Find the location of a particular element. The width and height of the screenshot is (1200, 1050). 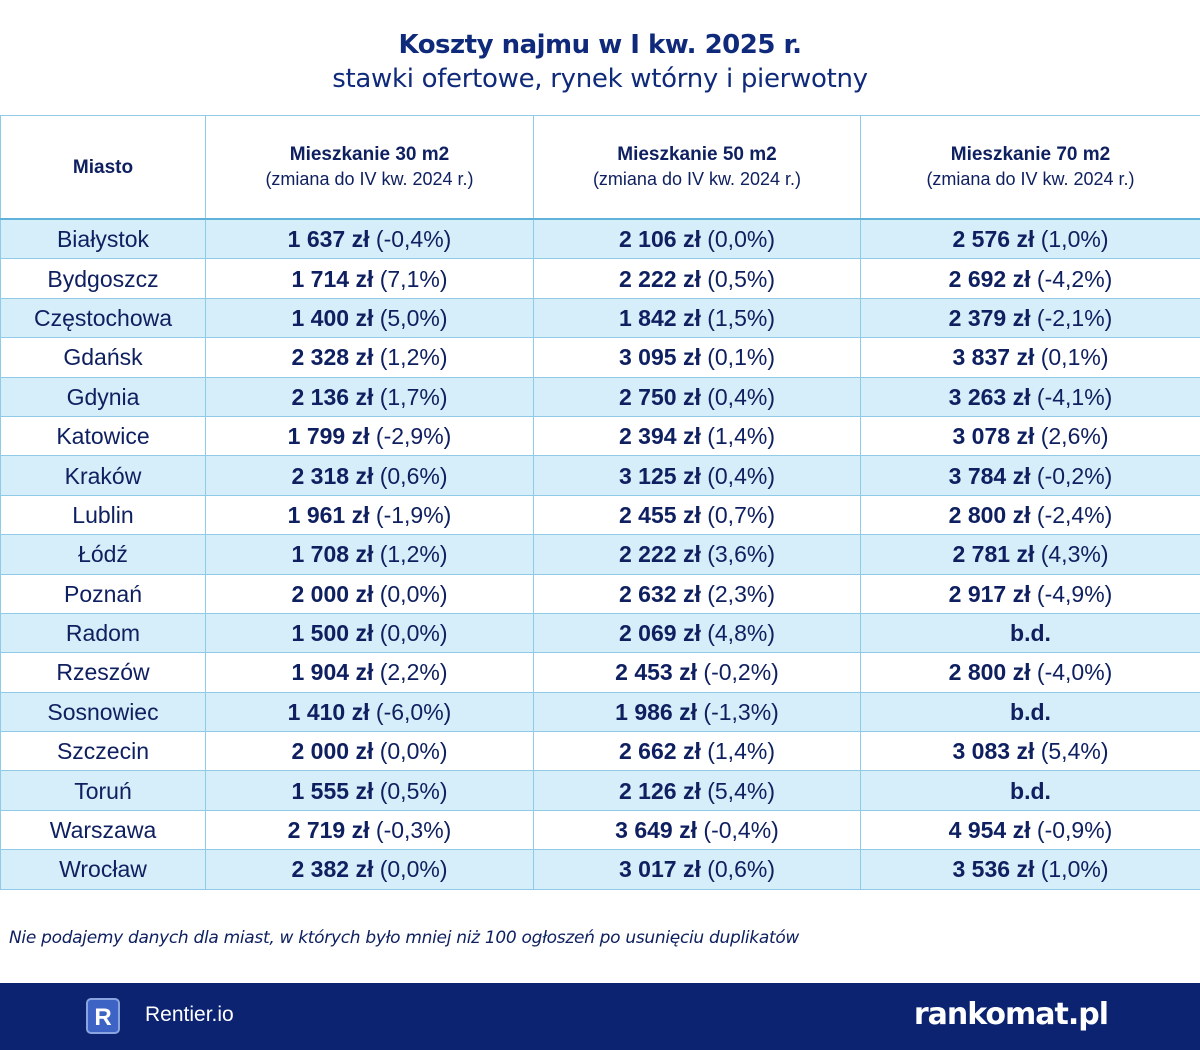

rent-value: 3 017 zł is located at coordinates (660, 869).